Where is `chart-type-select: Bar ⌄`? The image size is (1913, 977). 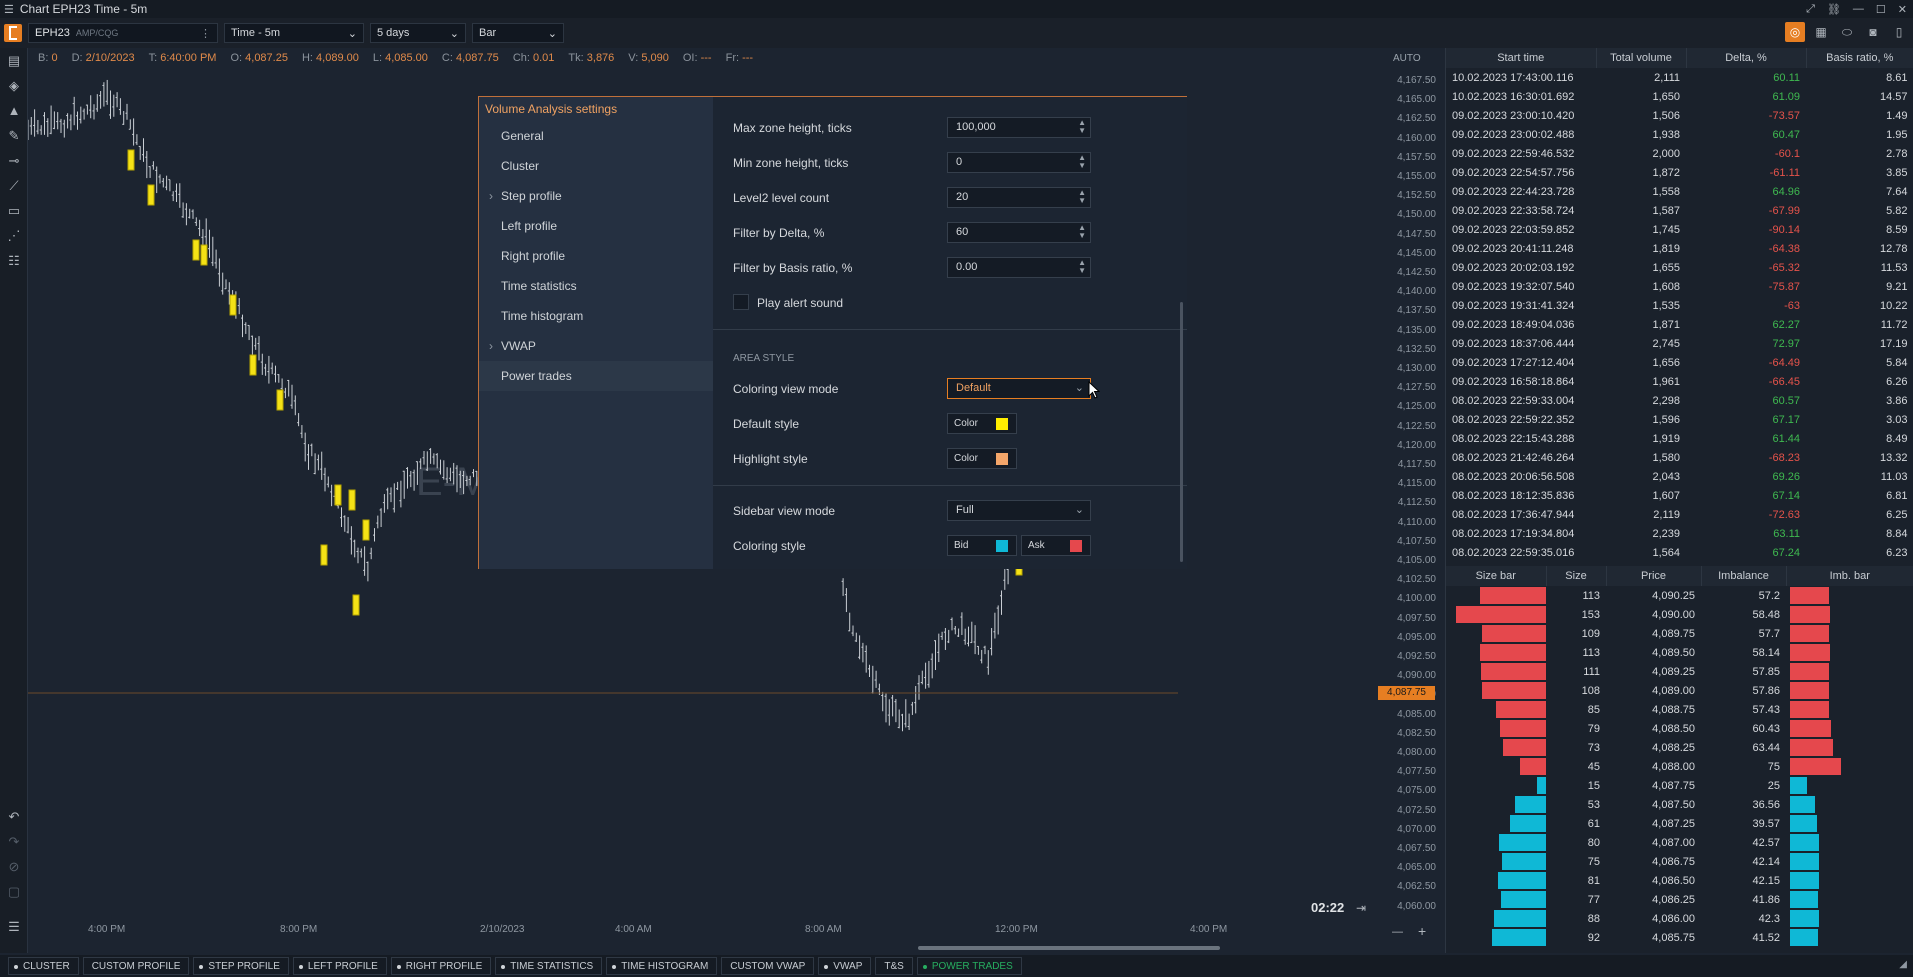 chart-type-select: Bar ⌄ is located at coordinates (518, 33).